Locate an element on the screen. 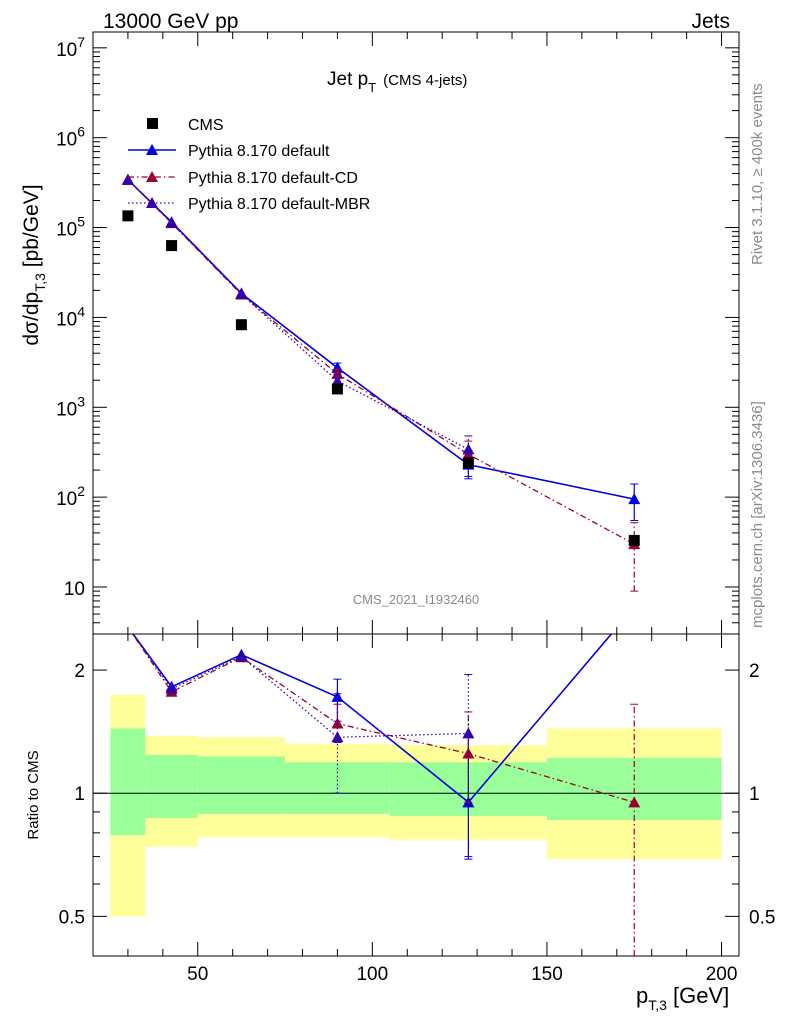  main-y-tick-labels: 10 10² 10³ 10⁴ 10⁵ 10⁶ 10⁷ is located at coordinates (70, 317).